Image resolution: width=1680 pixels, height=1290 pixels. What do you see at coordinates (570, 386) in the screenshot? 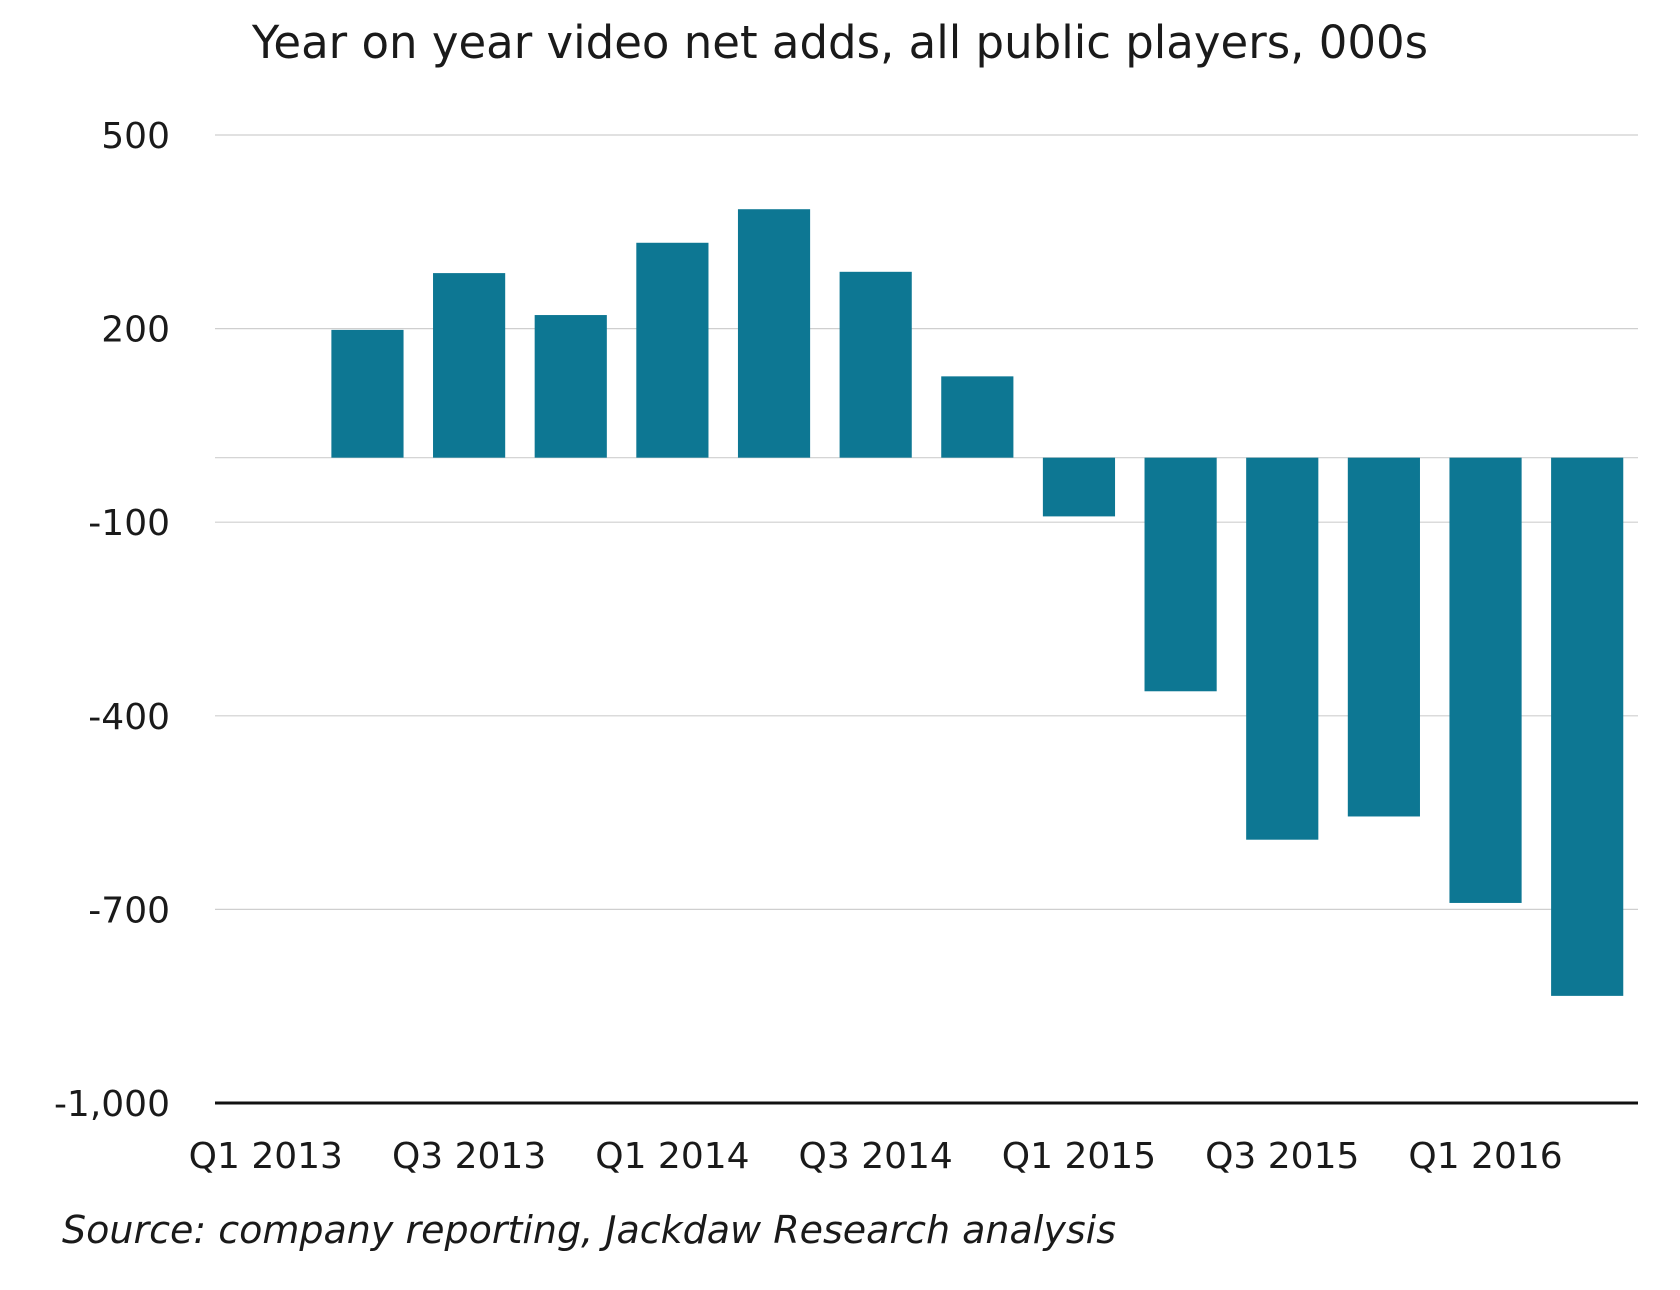
I see `bar-q4-2013` at bounding box center [570, 386].